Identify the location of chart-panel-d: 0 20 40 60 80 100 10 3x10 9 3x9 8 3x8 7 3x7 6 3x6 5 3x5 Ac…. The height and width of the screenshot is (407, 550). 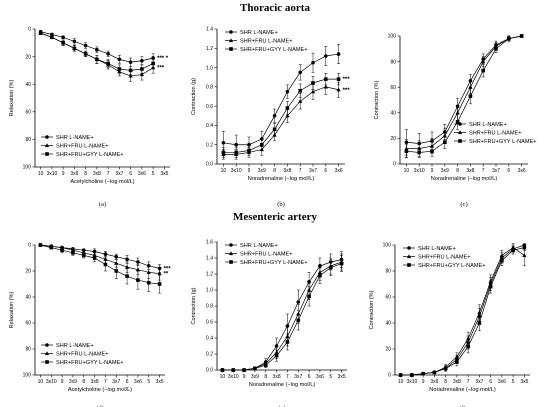
(90, 325).